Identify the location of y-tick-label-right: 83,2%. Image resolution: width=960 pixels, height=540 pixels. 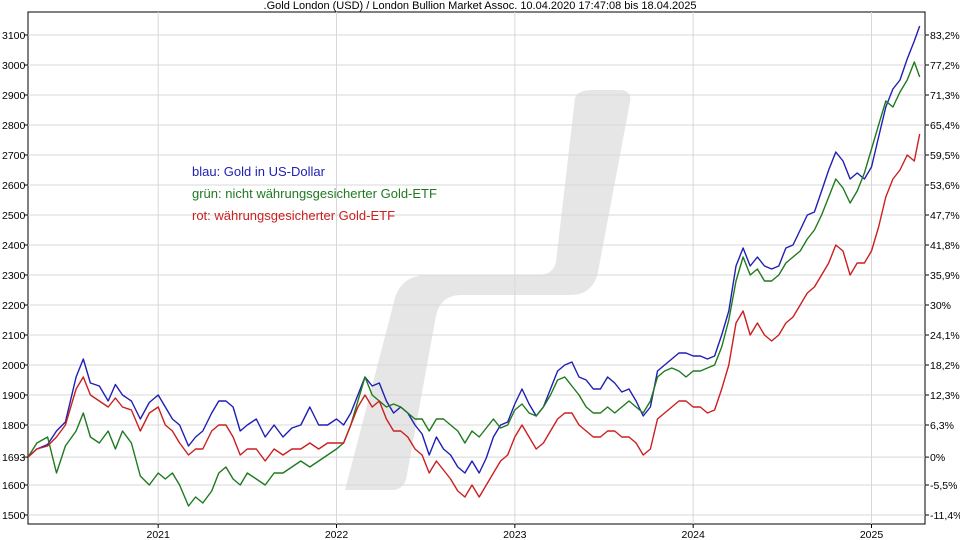
(945, 36).